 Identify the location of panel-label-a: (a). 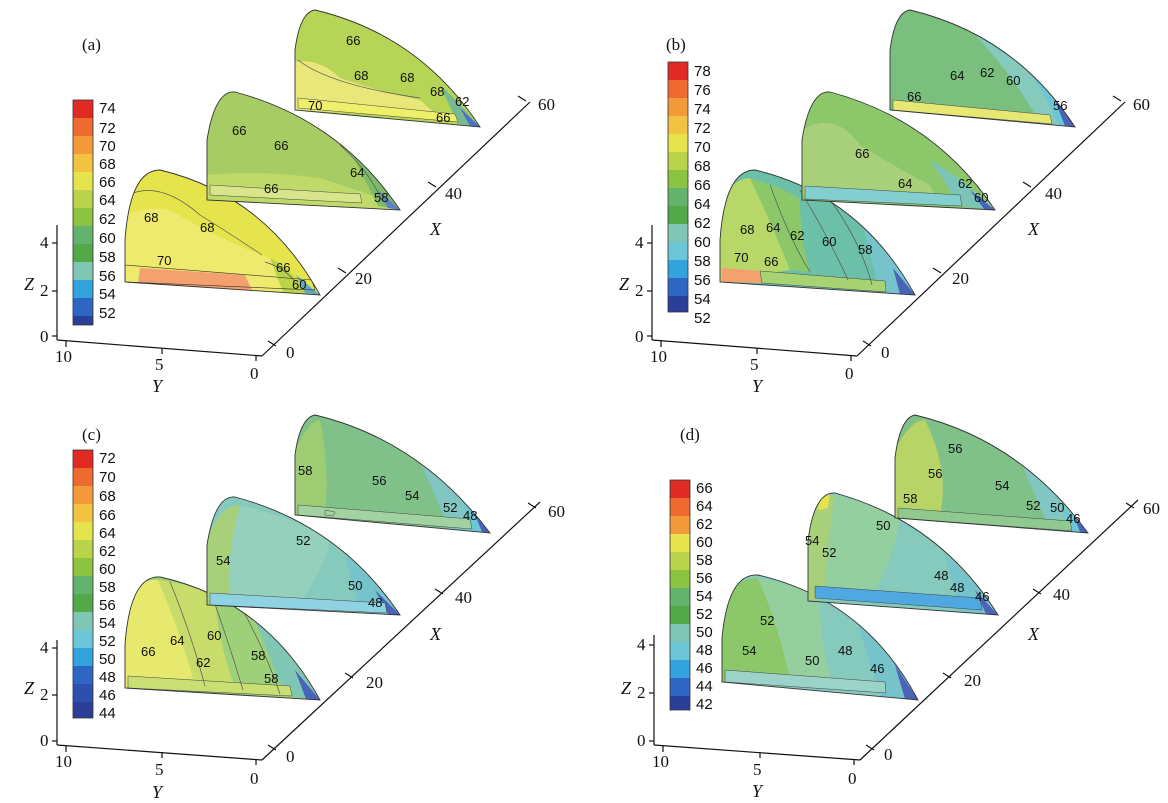
(91, 44).